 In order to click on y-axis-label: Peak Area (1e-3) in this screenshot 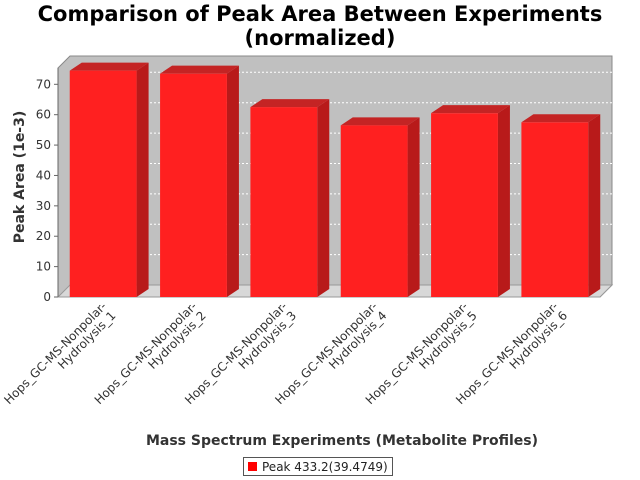, I will do `click(20, 177)`.